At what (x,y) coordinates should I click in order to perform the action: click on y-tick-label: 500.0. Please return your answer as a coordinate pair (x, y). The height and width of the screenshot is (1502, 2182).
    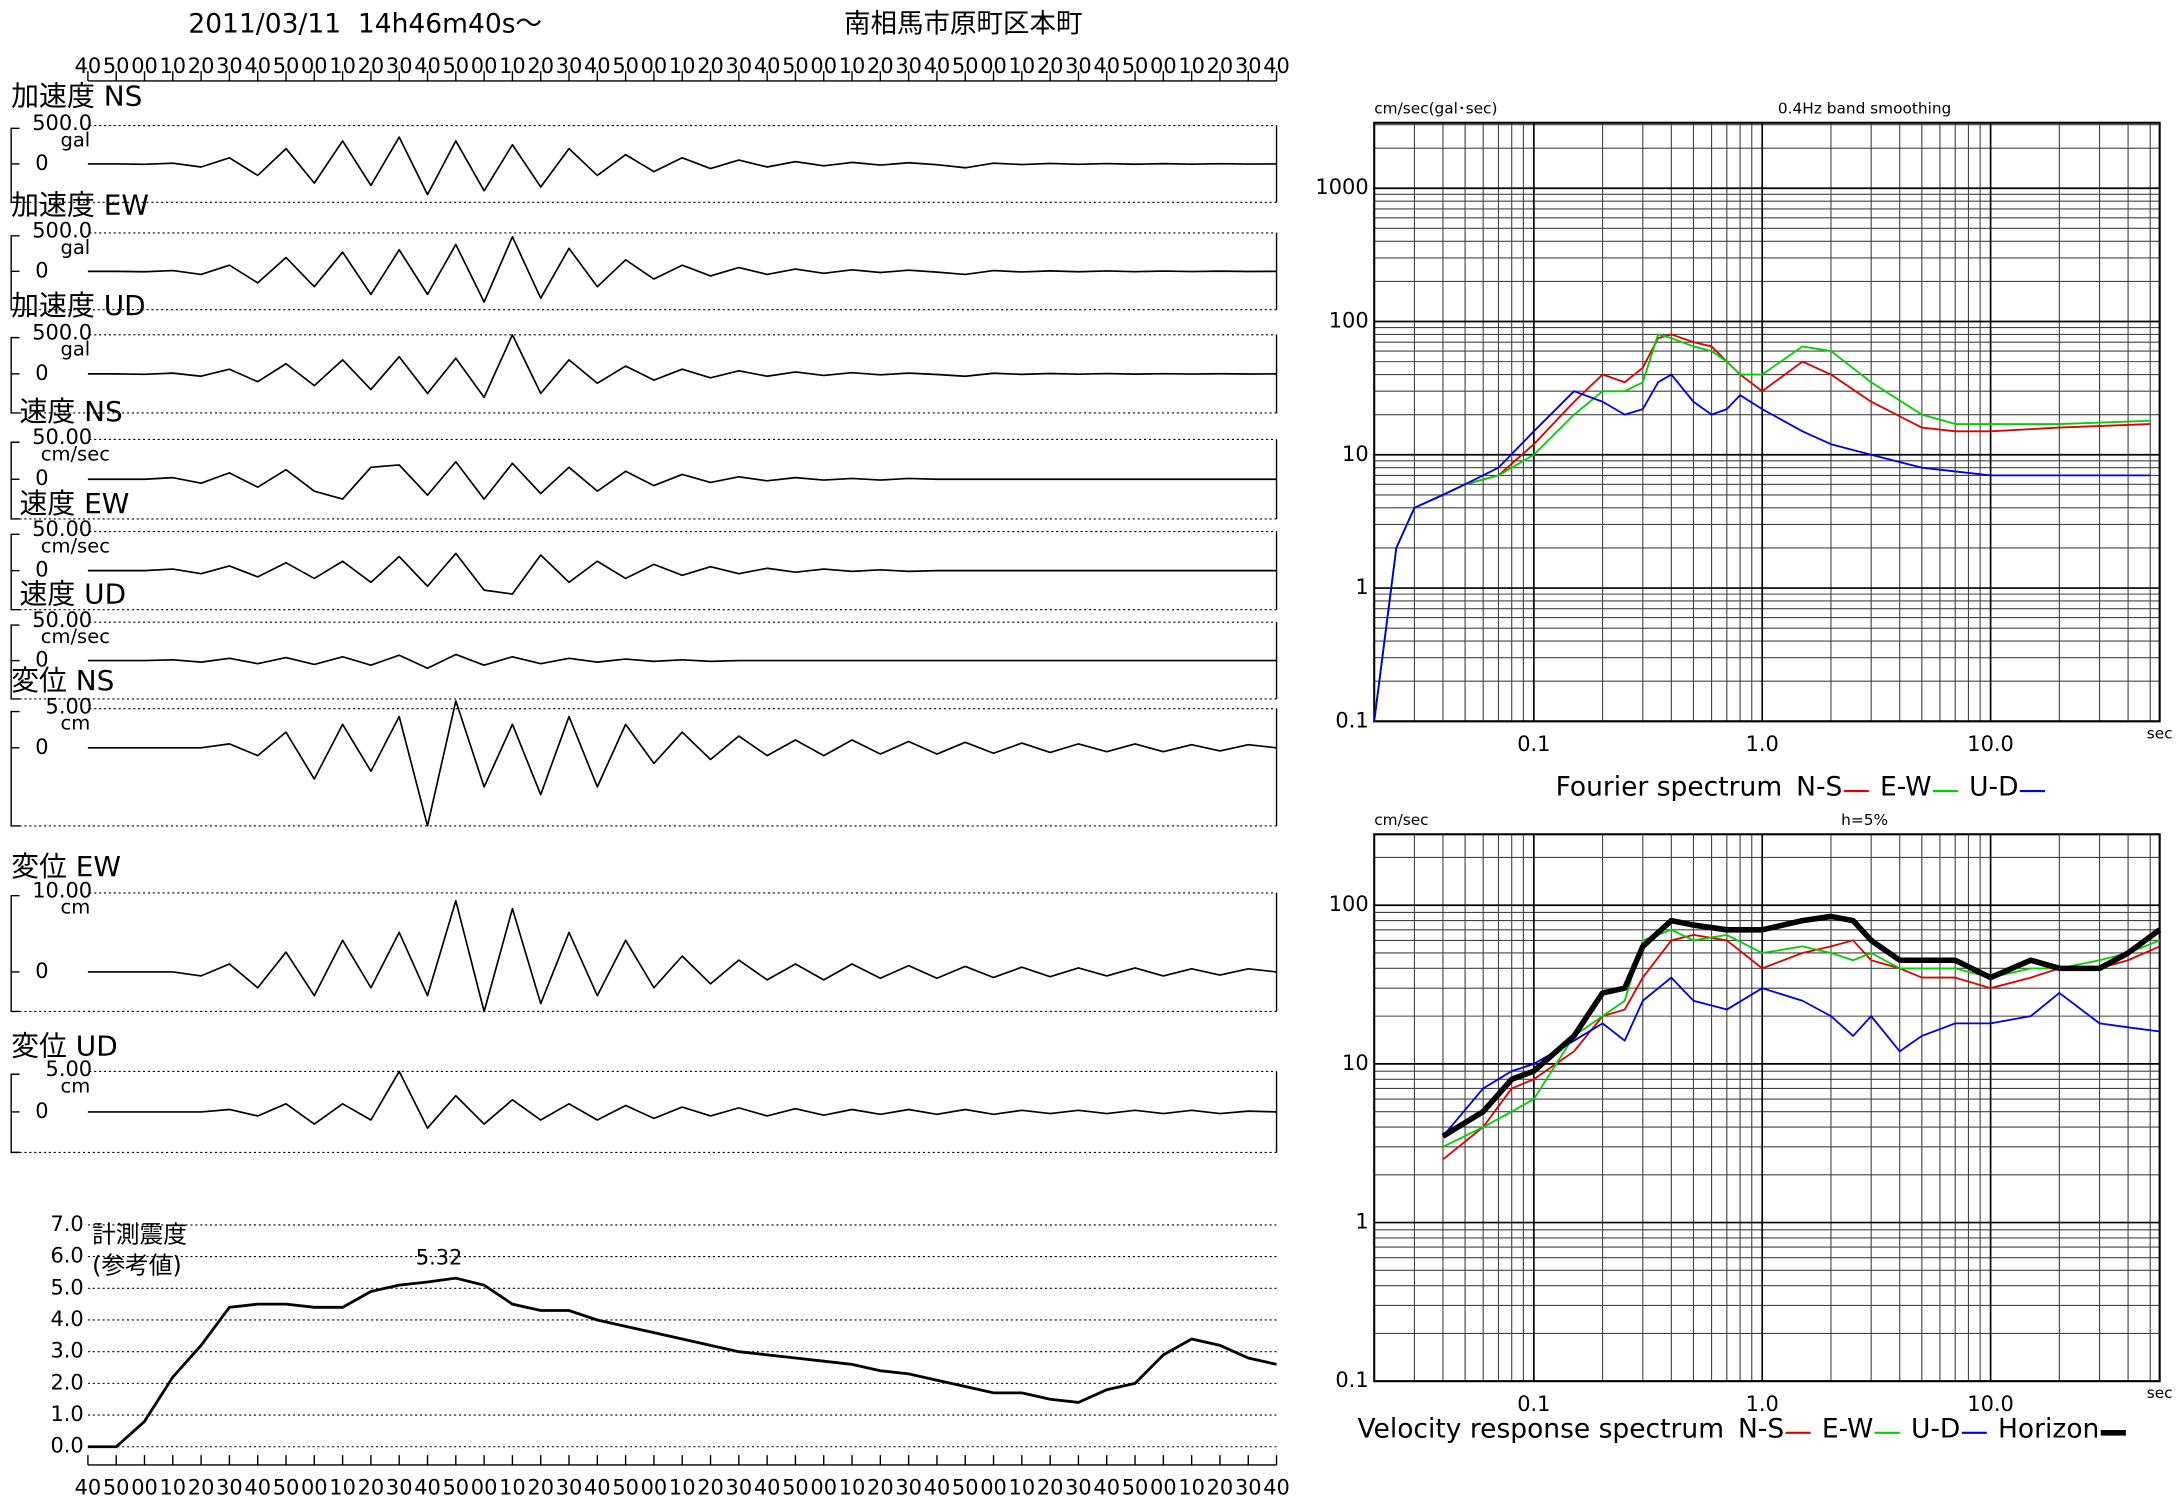
    Looking at the image, I should click on (62, 332).